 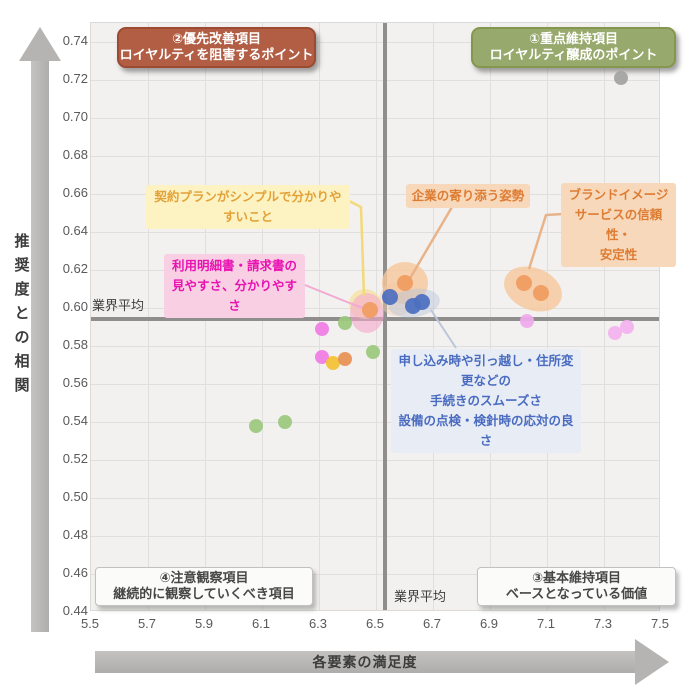 I want to click on y-axis-arrow-up-icon, so click(x=40, y=44).